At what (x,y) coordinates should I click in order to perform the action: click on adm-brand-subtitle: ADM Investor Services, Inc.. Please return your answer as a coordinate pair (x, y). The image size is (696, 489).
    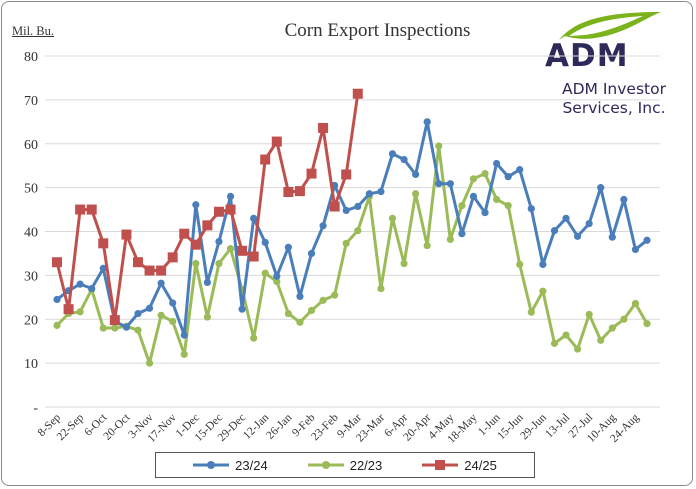
    Looking at the image, I should click on (614, 99).